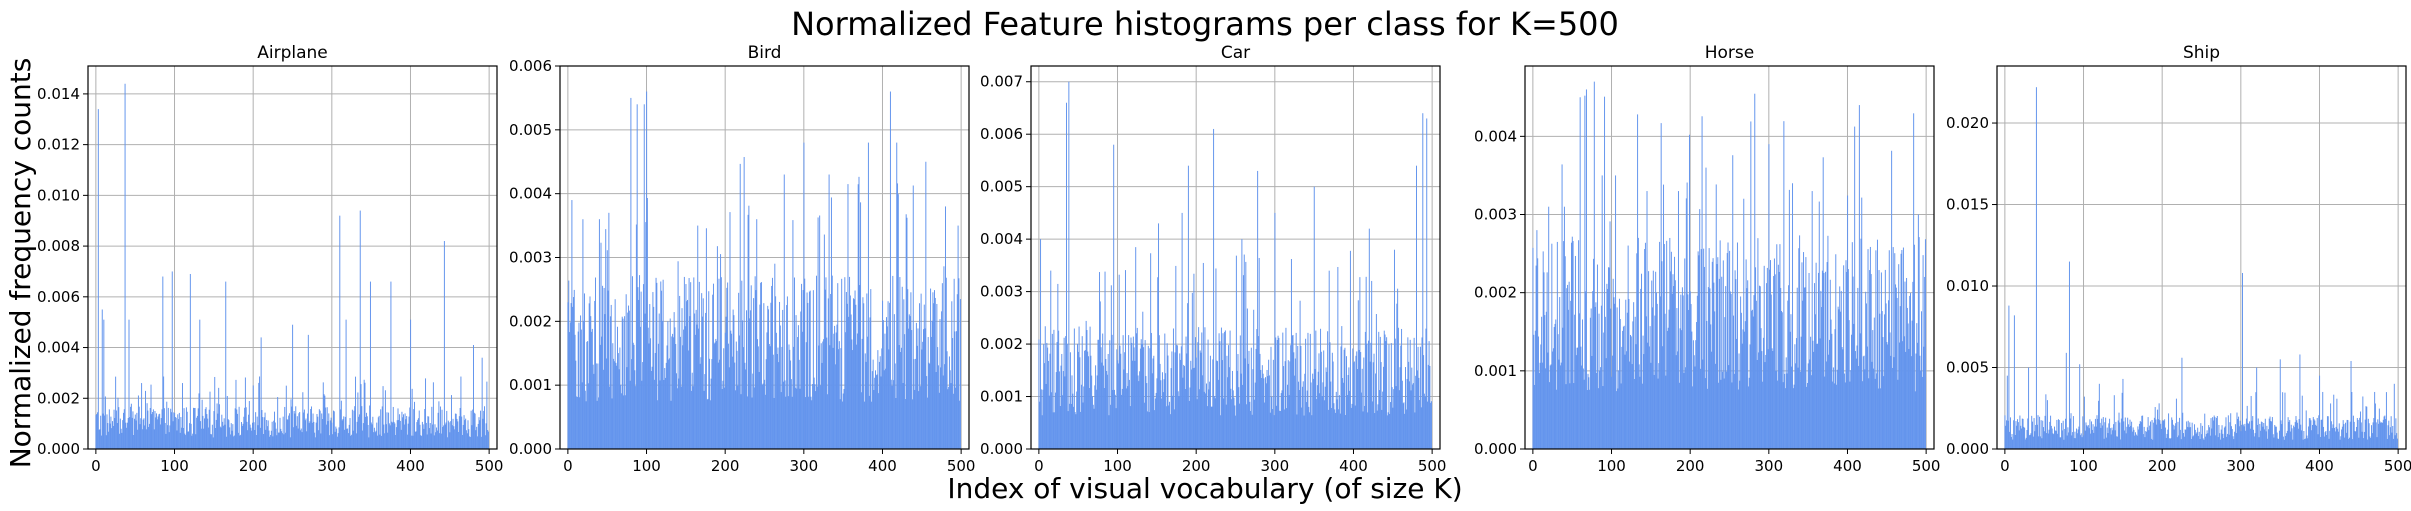 The image size is (2411, 511). I want to click on x-tick-label: 200, so click(1196, 466).